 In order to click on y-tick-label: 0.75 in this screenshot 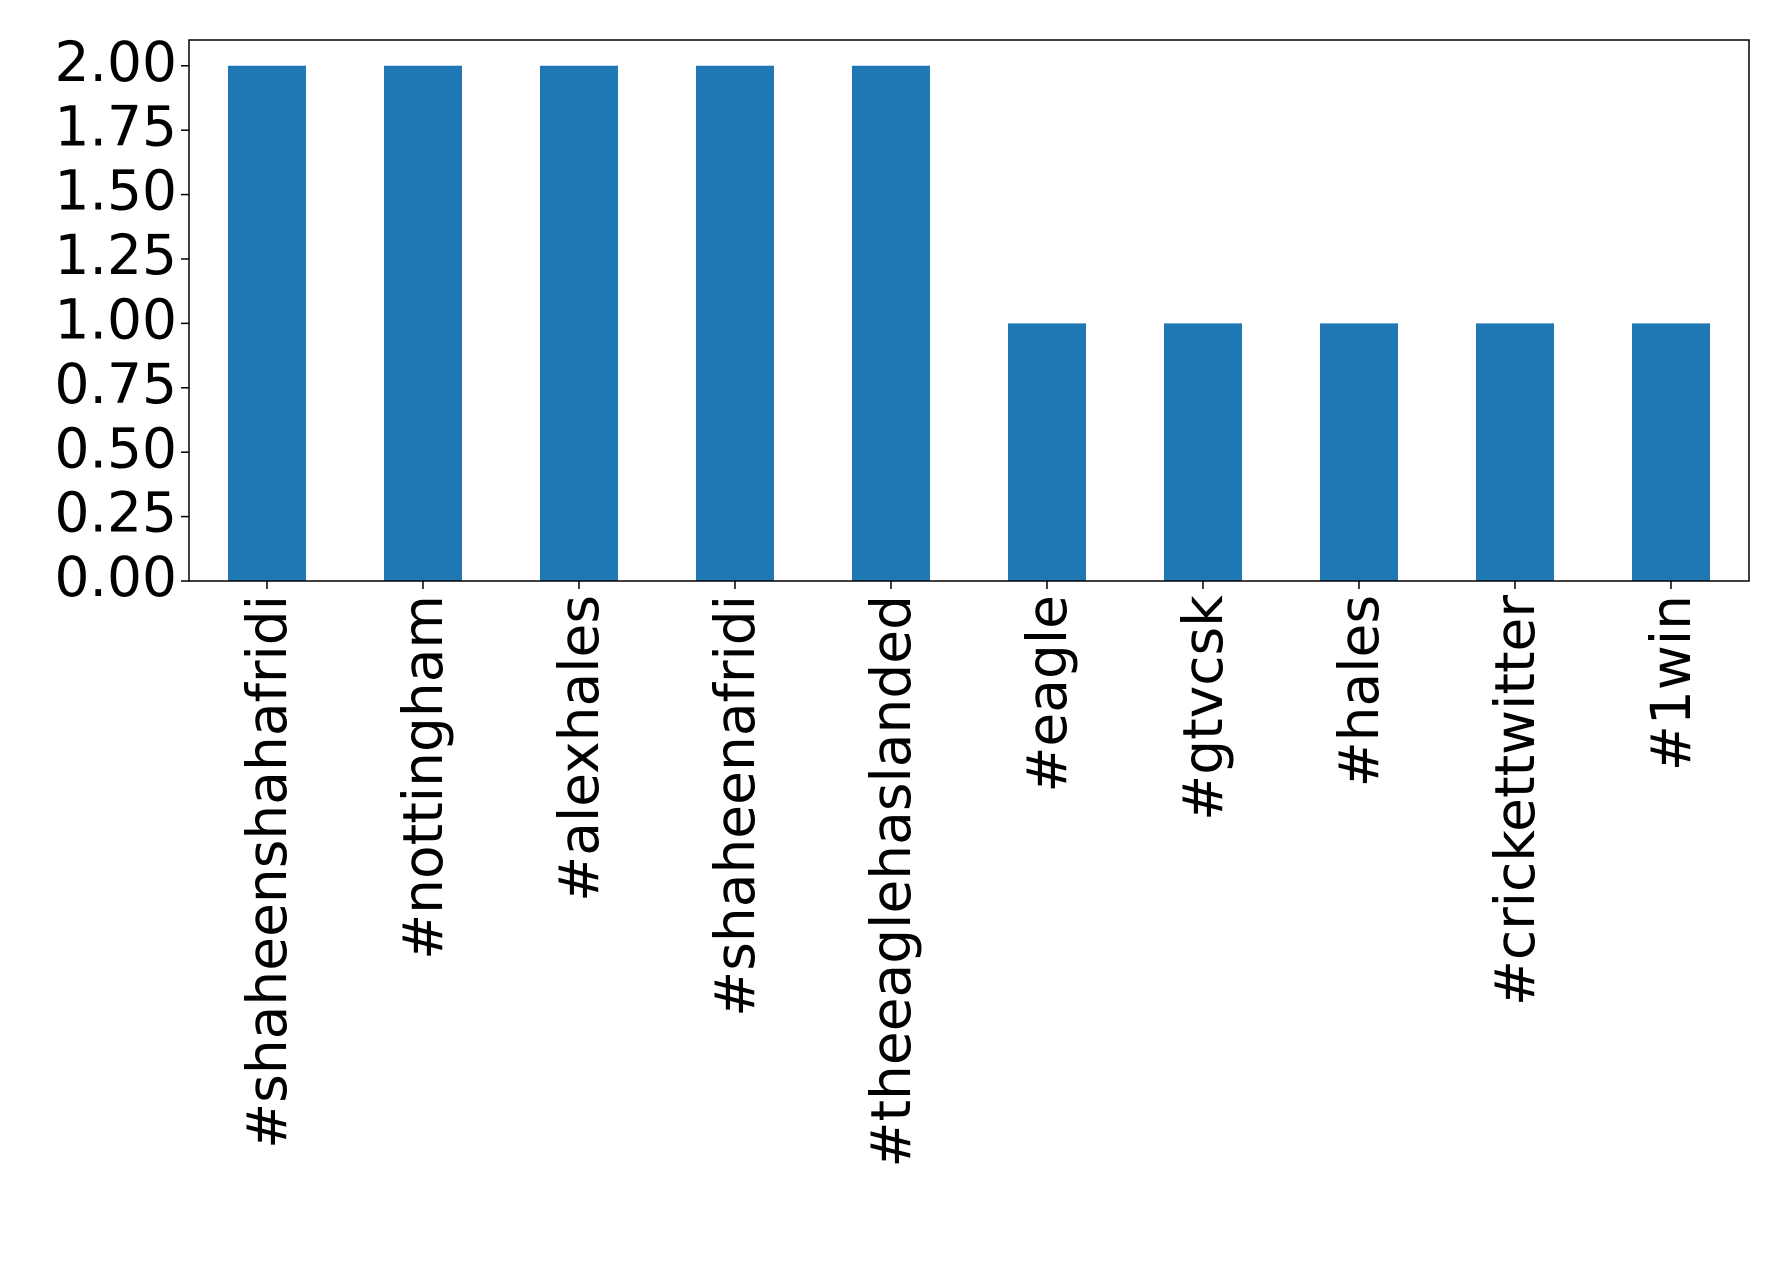, I will do `click(116, 384)`.